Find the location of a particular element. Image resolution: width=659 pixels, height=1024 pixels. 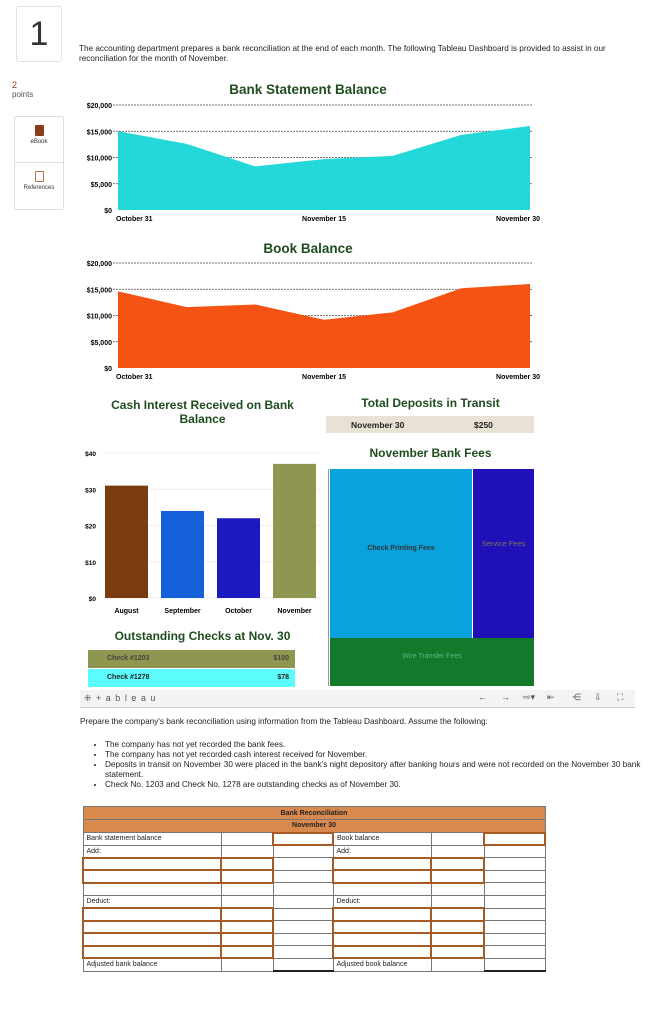

rec-row: Add: Add: is located at coordinates (314, 851).